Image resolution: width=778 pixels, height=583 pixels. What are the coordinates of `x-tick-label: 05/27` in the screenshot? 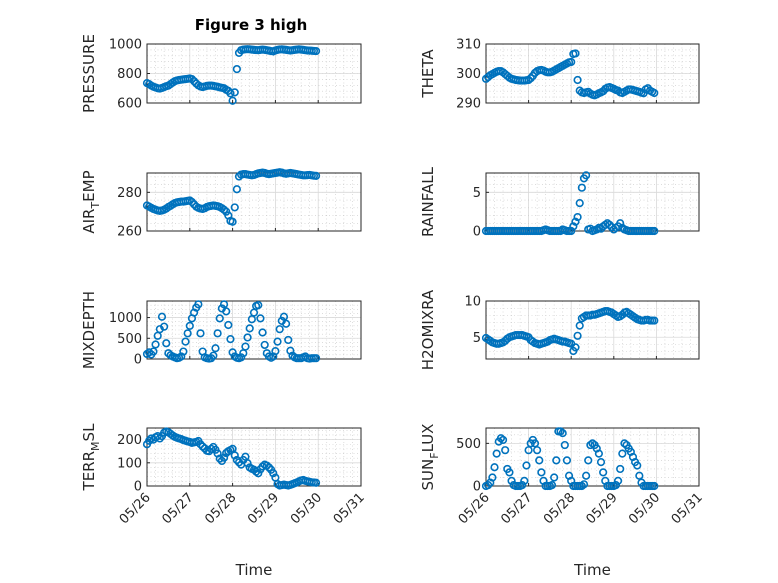 It's located at (516, 508).